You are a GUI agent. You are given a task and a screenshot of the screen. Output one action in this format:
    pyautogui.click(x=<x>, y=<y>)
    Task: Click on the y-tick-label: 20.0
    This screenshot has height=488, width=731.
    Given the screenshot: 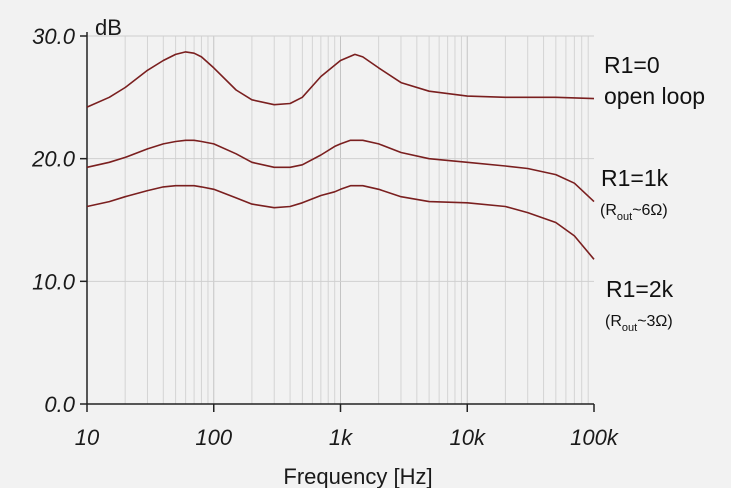 What is the action you would take?
    pyautogui.click(x=53, y=159)
    